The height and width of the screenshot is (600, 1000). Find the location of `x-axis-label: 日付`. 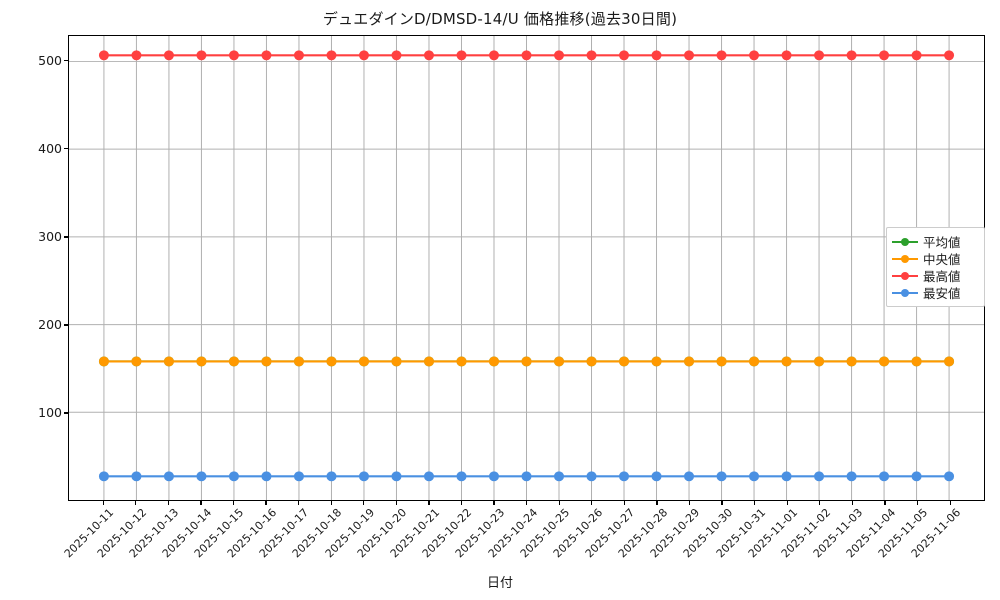

x-axis-label: 日付 is located at coordinates (499, 583).